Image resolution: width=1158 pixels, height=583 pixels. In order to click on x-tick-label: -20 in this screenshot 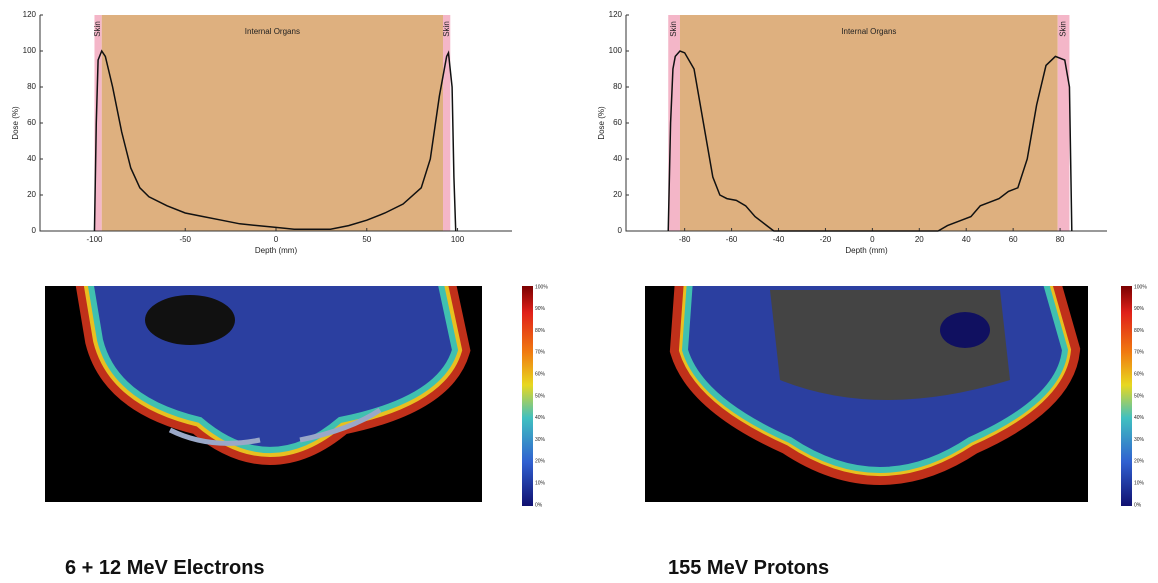, I will do `click(826, 239)`.